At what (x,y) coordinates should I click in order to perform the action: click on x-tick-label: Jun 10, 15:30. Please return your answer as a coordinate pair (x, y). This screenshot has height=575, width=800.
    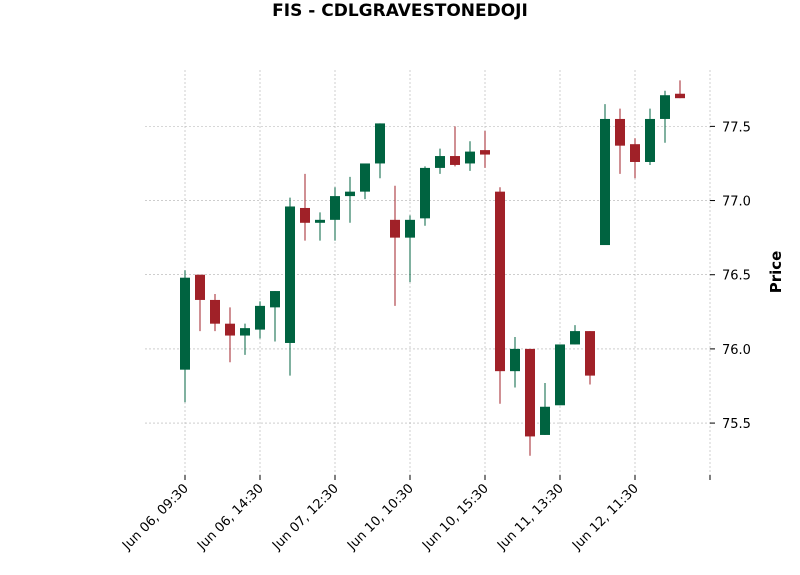
    Looking at the image, I should click on (455, 517).